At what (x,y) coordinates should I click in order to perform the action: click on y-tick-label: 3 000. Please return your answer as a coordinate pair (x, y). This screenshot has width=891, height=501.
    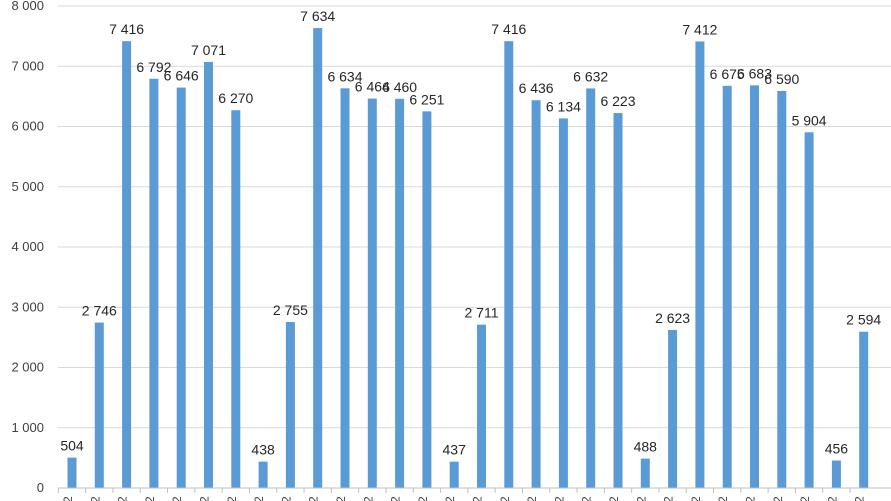
    Looking at the image, I should click on (27, 306).